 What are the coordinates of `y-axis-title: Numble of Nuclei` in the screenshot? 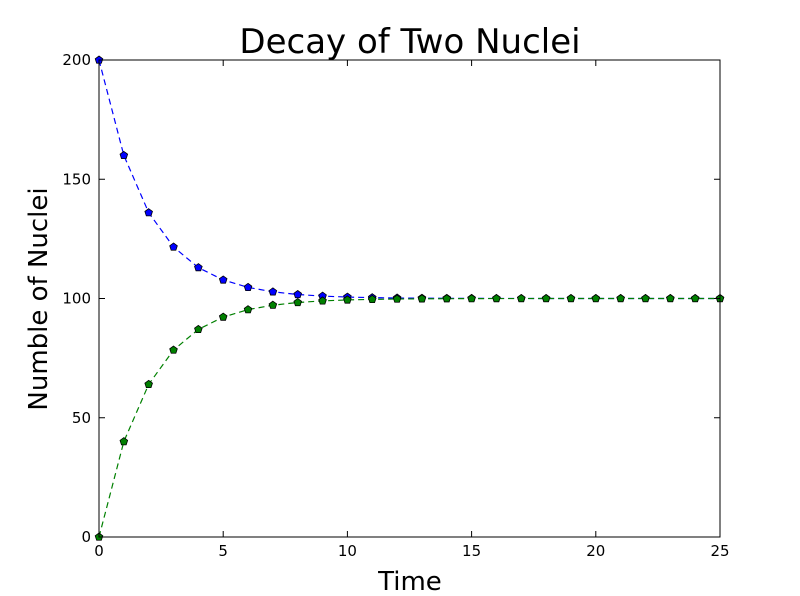 It's located at (39, 298).